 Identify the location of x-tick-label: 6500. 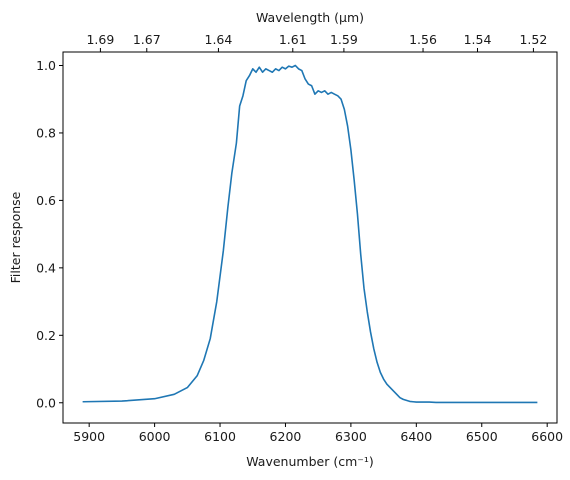
(482, 436).